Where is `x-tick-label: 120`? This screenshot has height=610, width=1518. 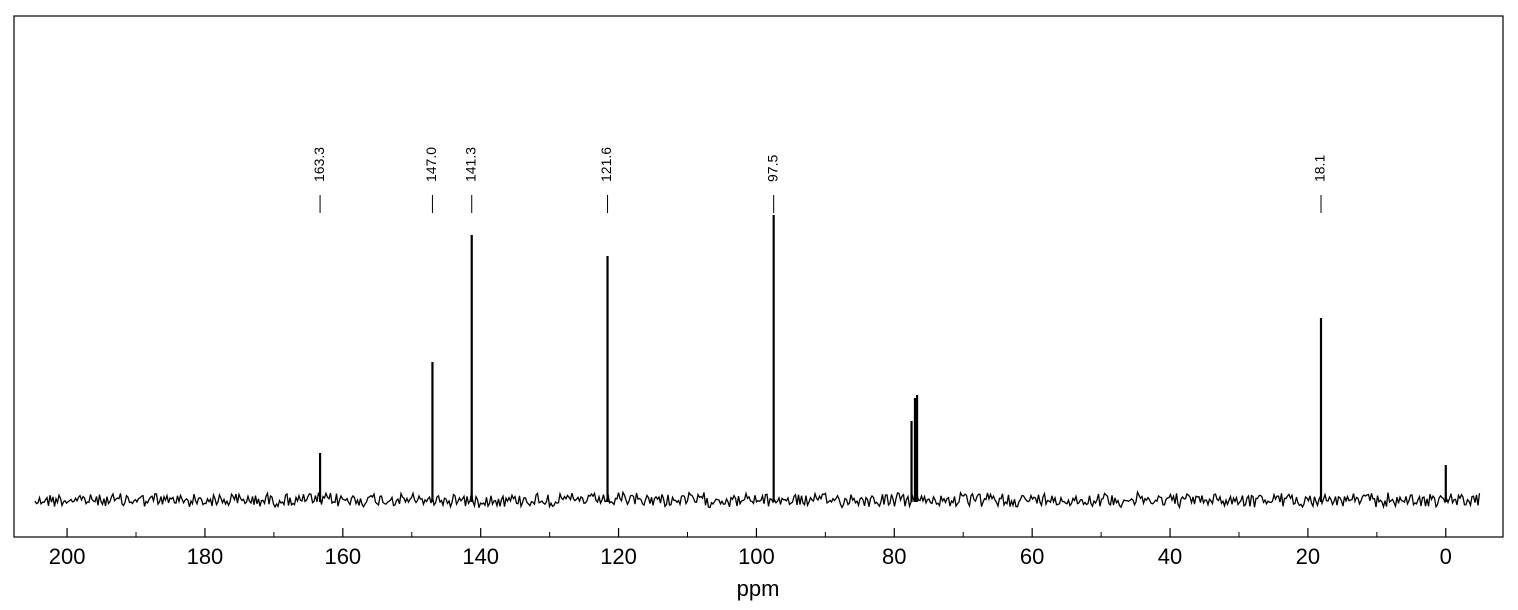
x-tick-label: 120 is located at coordinates (618, 556).